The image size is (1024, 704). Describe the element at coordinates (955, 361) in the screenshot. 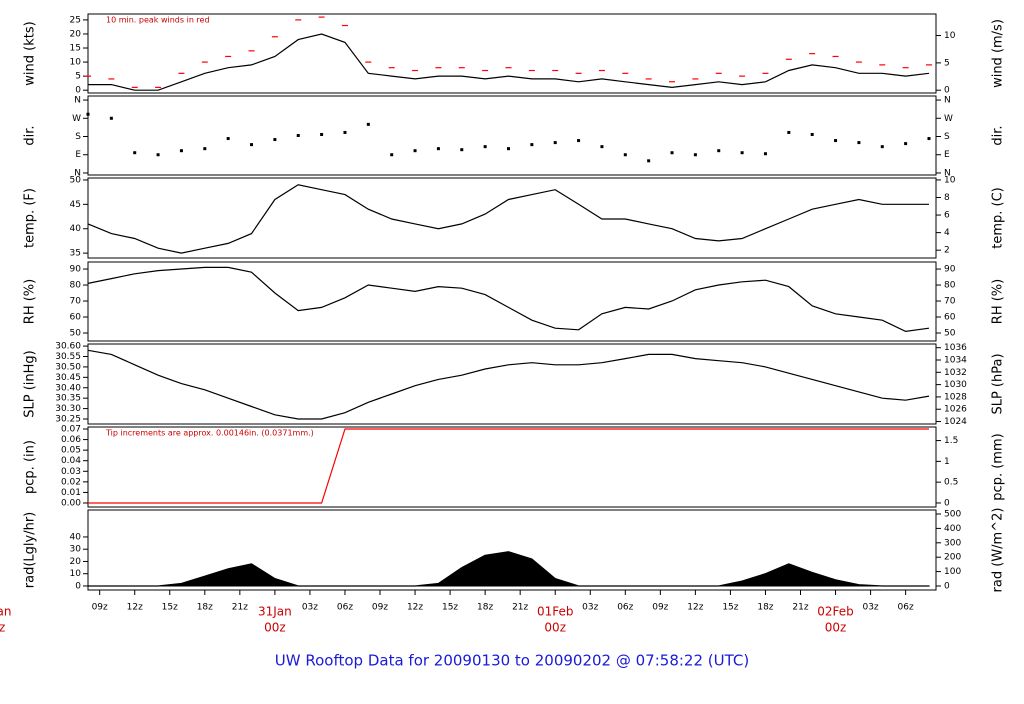

I see `y2-tick-label: 1034` at that location.